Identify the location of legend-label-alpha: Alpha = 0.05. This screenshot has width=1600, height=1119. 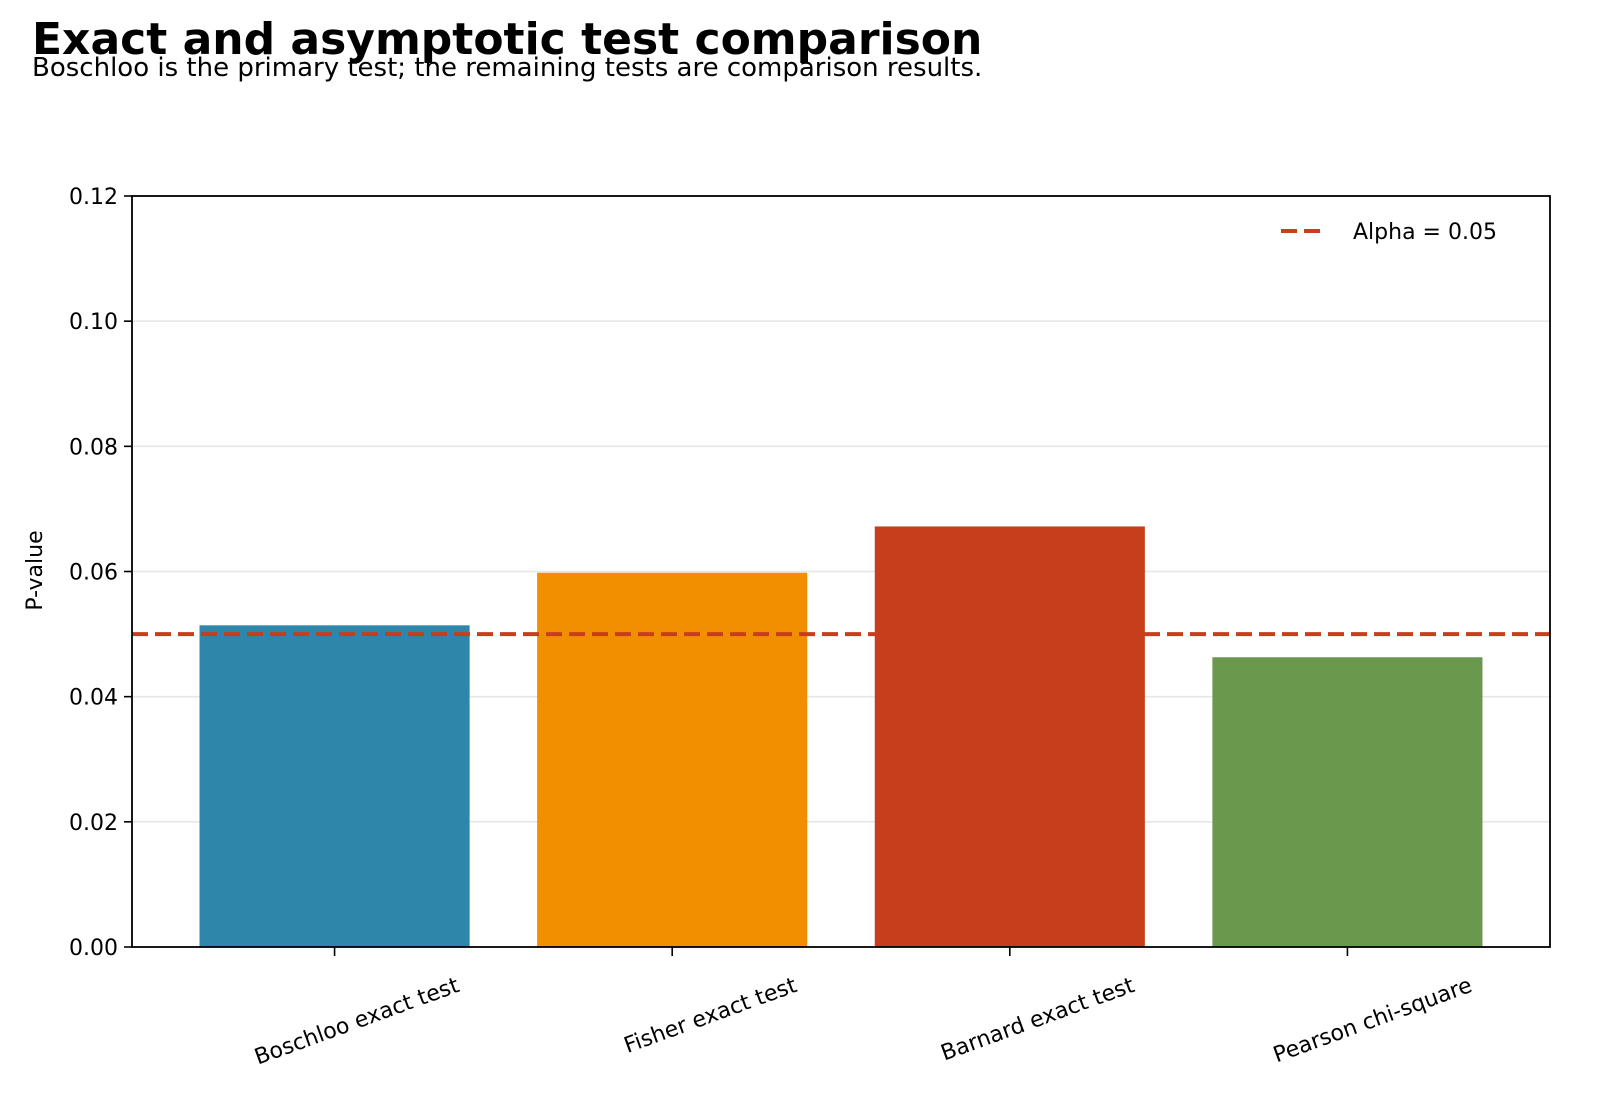
(1425, 232).